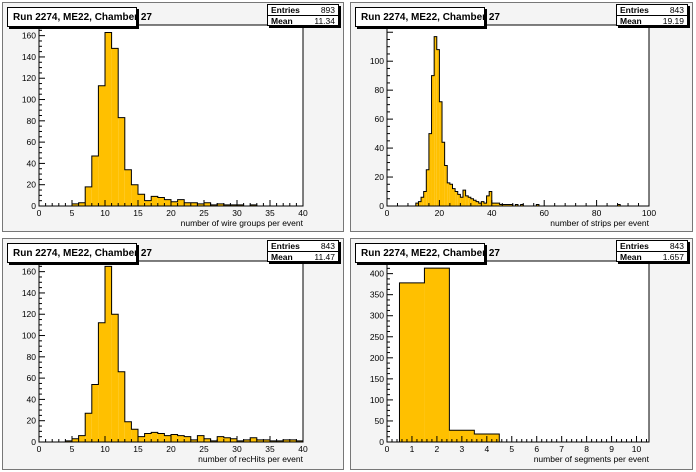 The height and width of the screenshot is (472, 696). What do you see at coordinates (631, 257) in the screenshot?
I see `mean-label: Mean` at bounding box center [631, 257].